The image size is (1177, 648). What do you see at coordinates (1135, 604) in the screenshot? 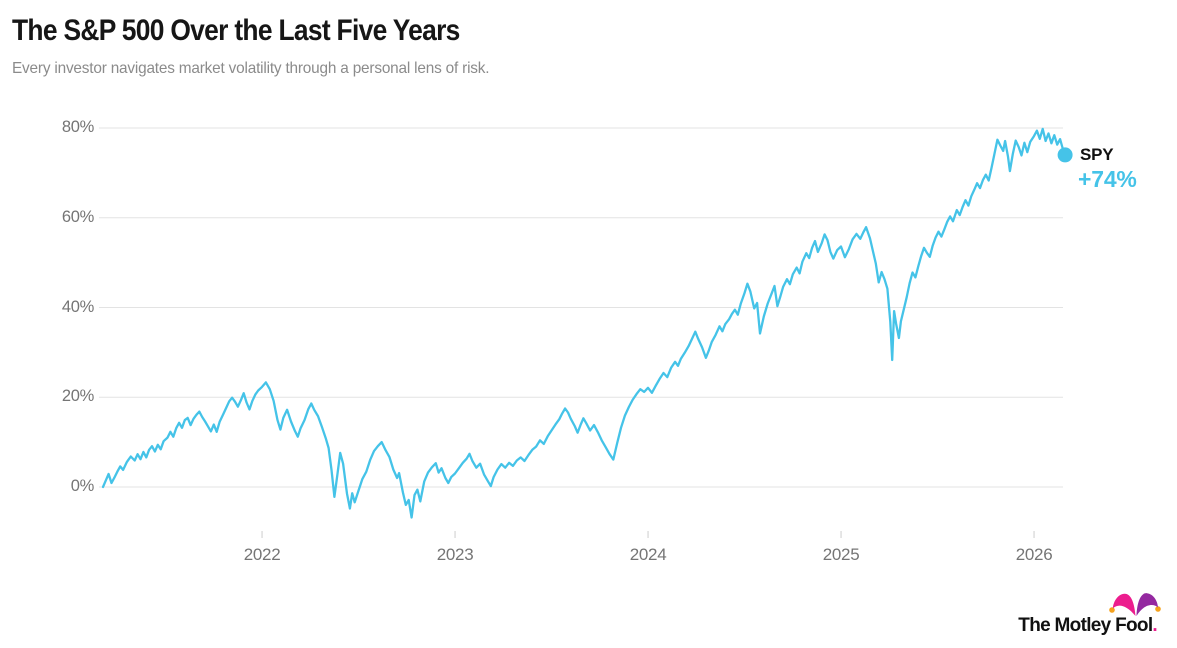
I see `jester-hat-icon` at bounding box center [1135, 604].